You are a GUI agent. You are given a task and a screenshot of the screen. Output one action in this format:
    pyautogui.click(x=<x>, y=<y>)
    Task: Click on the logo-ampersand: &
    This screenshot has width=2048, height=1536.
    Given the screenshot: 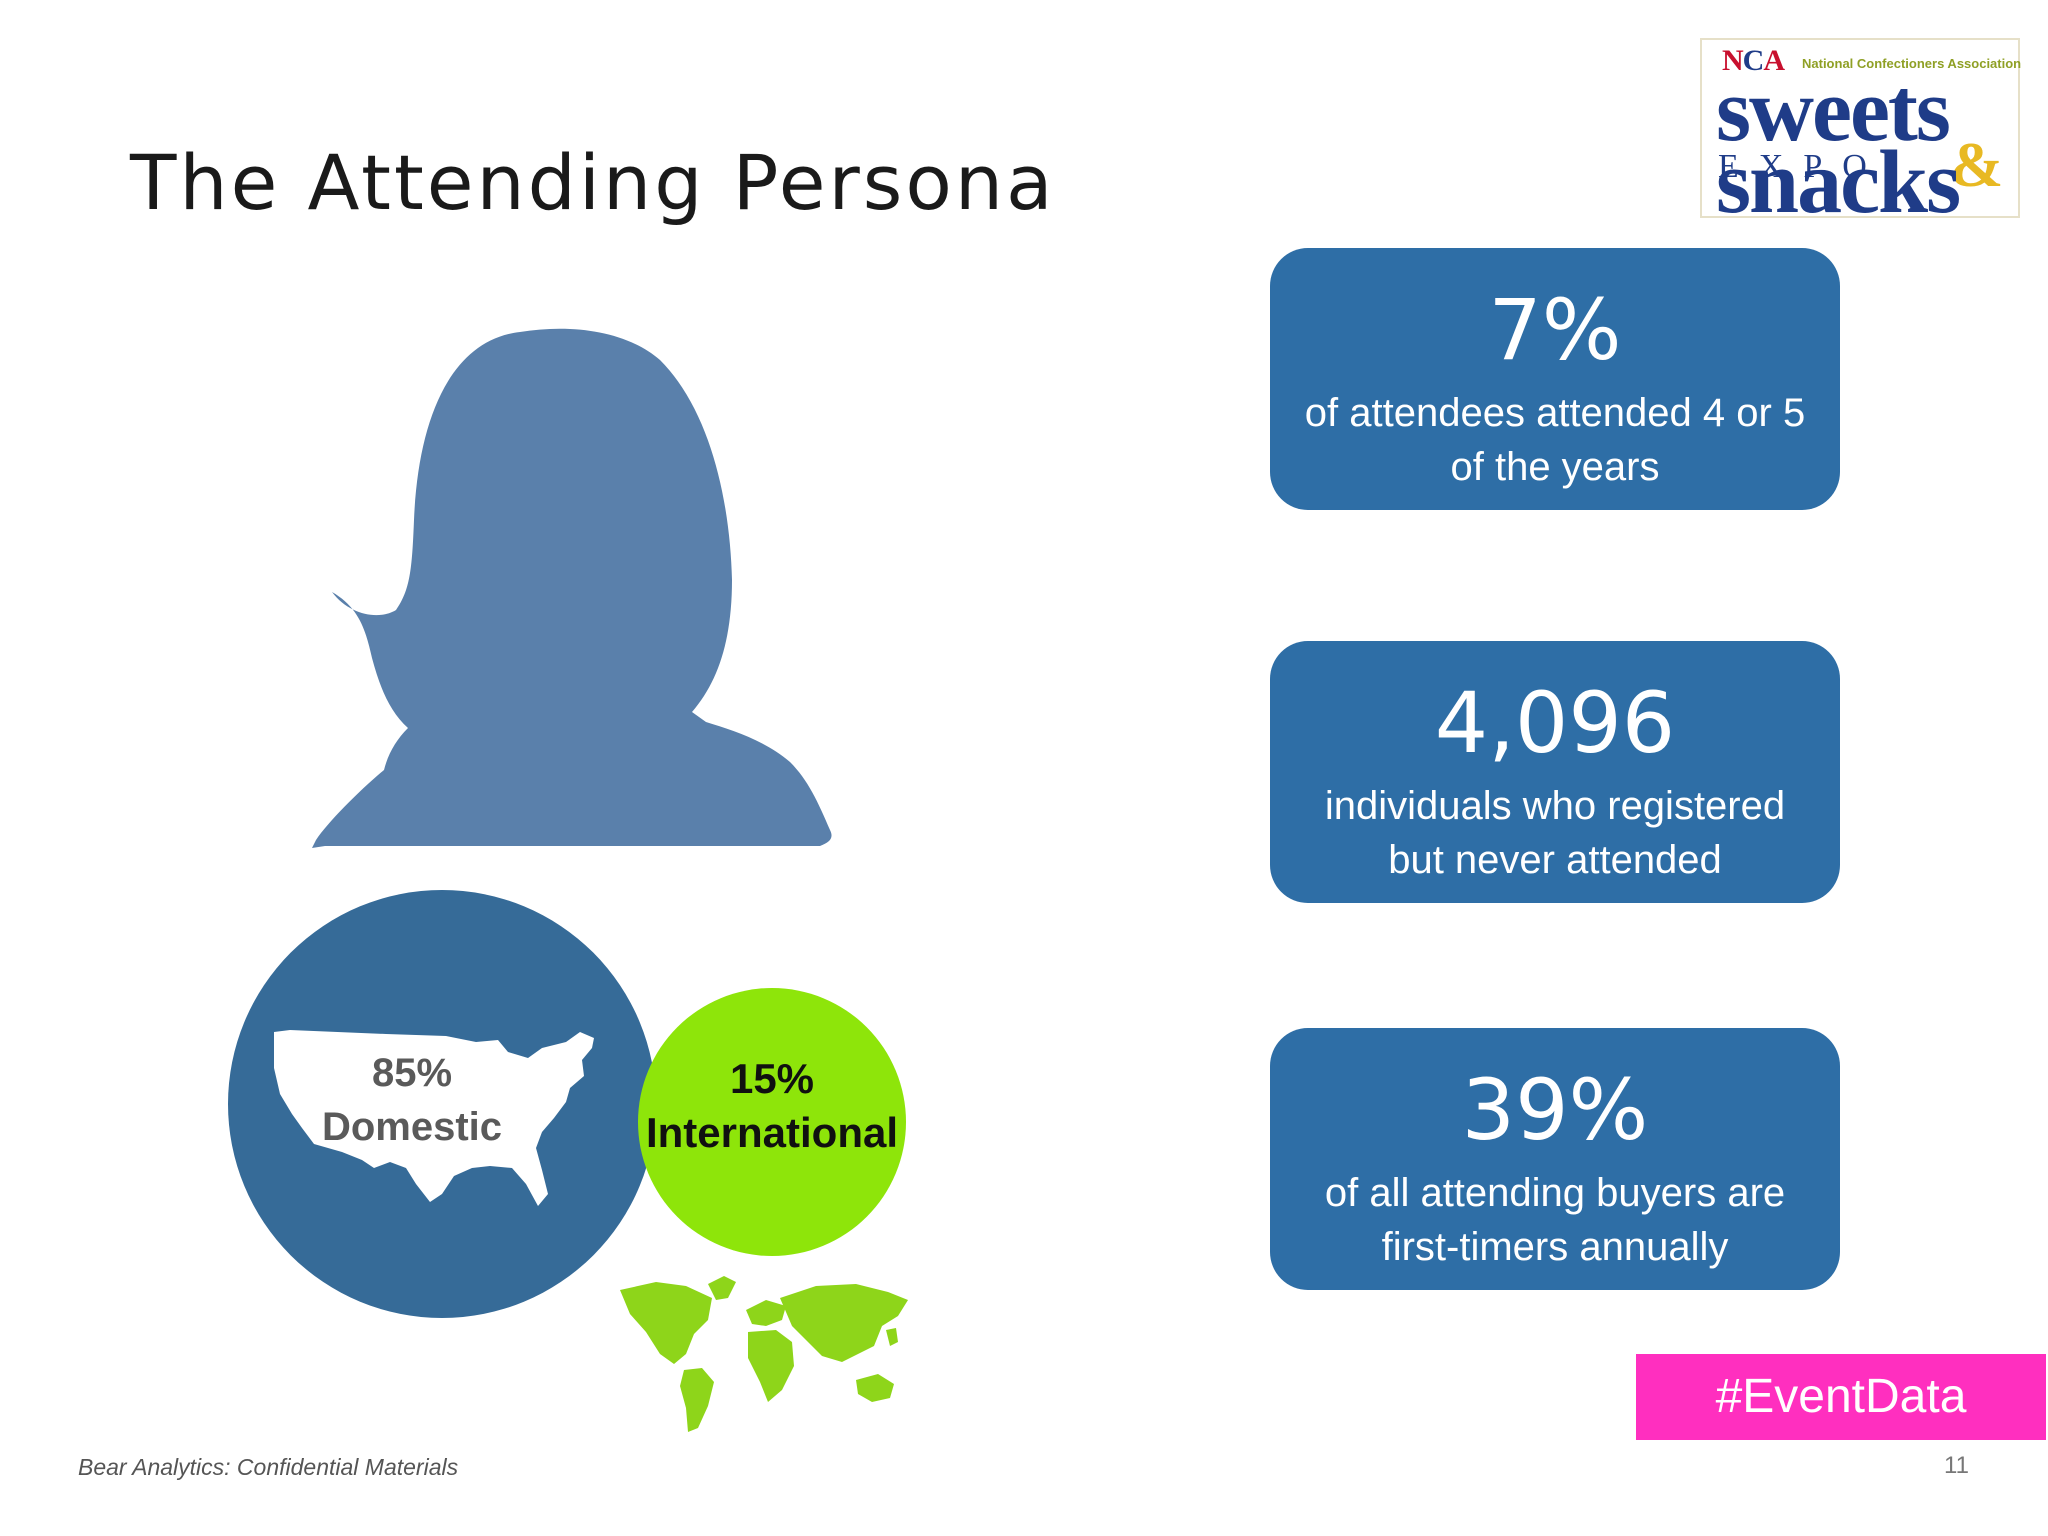 What is the action you would take?
    pyautogui.click(x=1977, y=164)
    